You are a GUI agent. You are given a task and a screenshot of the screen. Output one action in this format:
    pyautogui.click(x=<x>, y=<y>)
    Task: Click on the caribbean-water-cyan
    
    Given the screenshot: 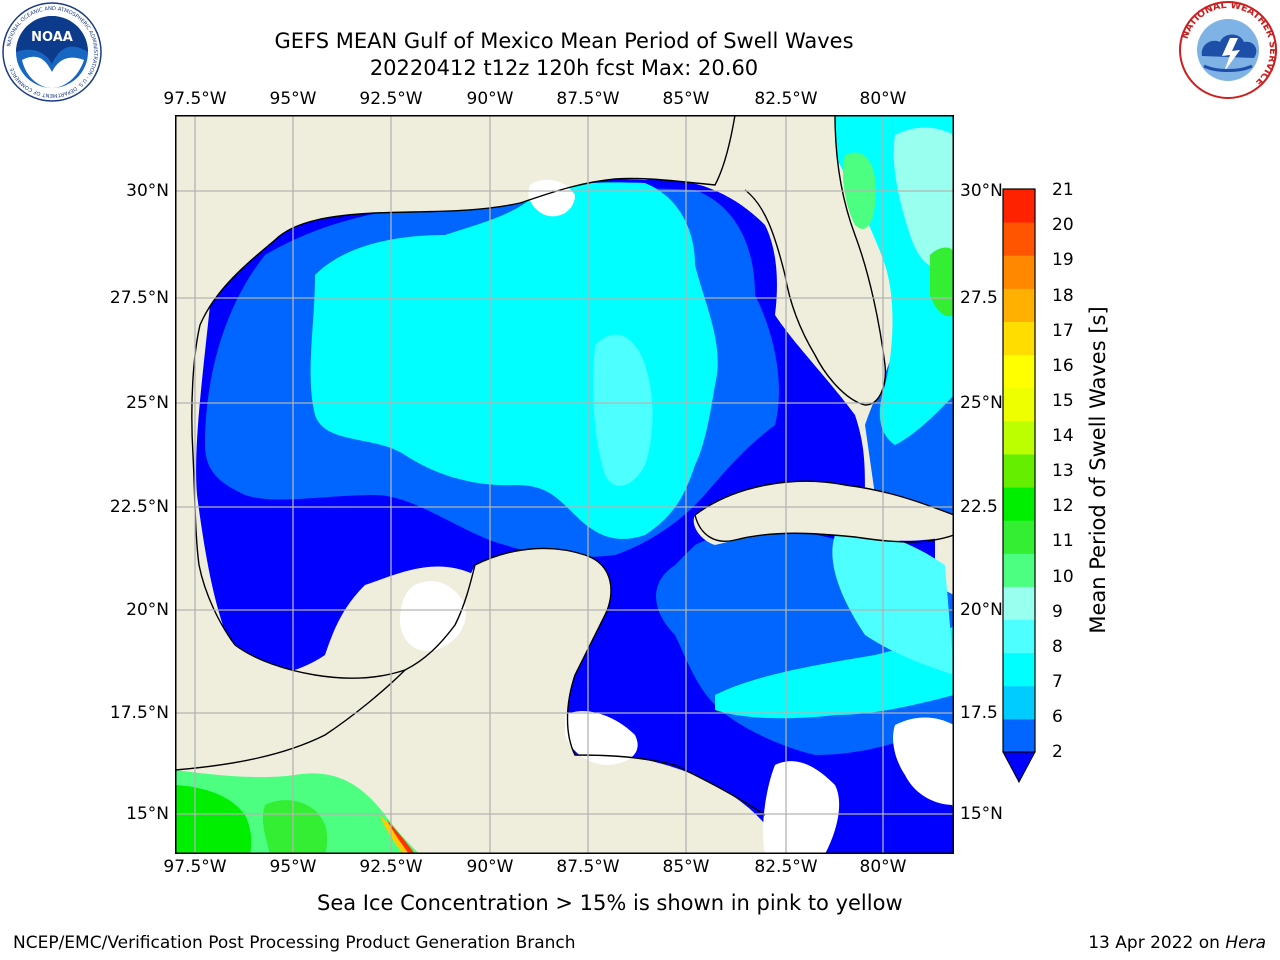 What is the action you would take?
    pyautogui.click(x=834, y=672)
    